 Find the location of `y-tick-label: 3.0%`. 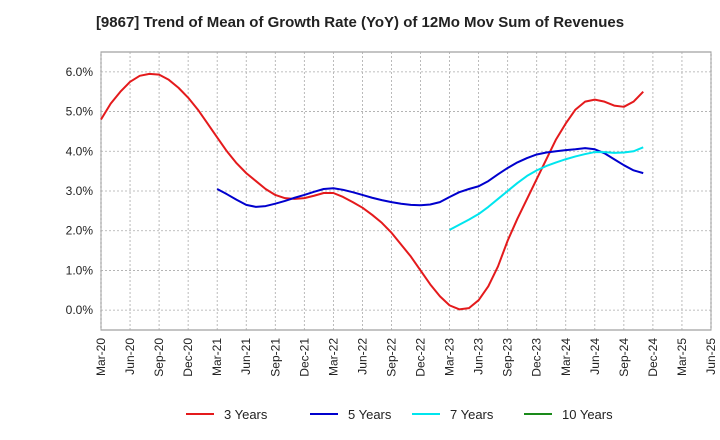

y-tick-label: 3.0% is located at coordinates (80, 191).